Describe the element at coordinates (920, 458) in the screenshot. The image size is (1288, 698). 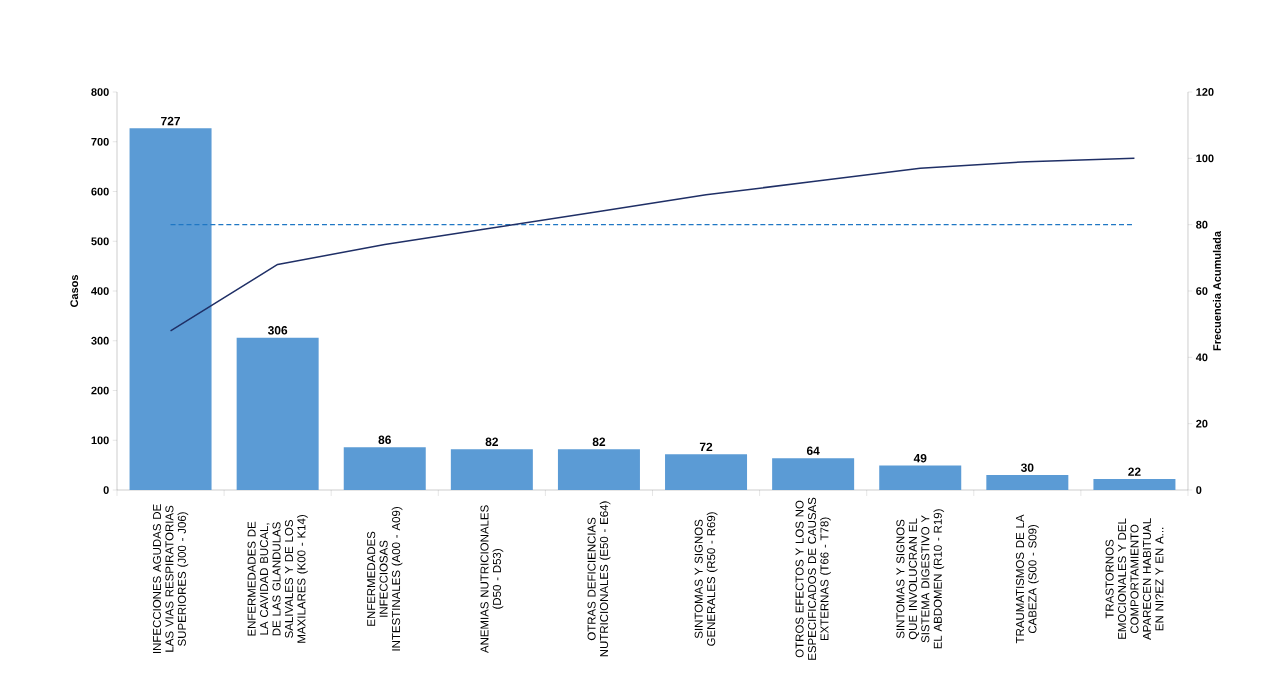
I see `data-label: 49` at that location.